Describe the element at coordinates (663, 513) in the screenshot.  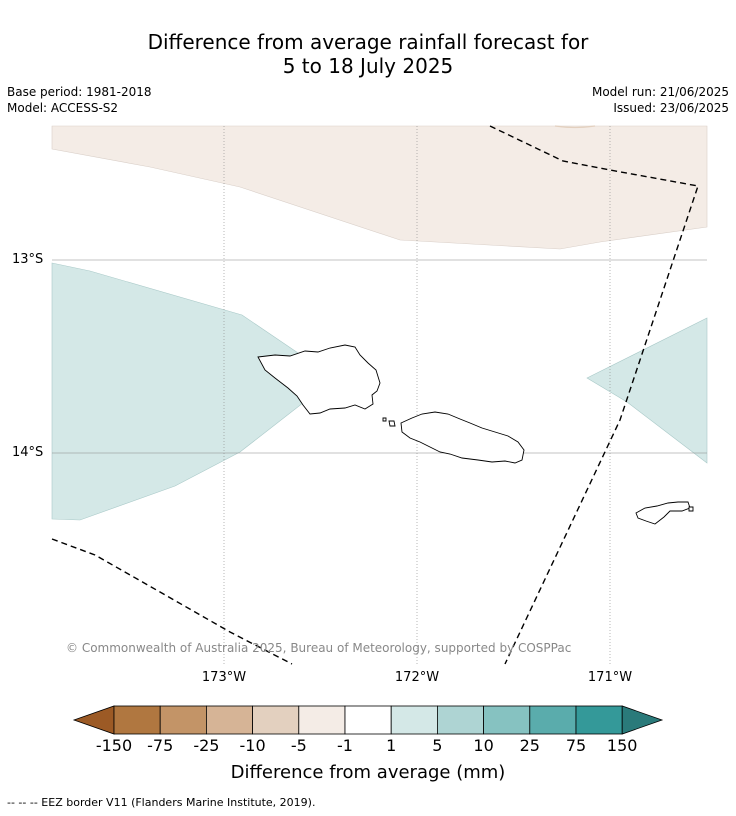
I see `tutuila-island` at that location.